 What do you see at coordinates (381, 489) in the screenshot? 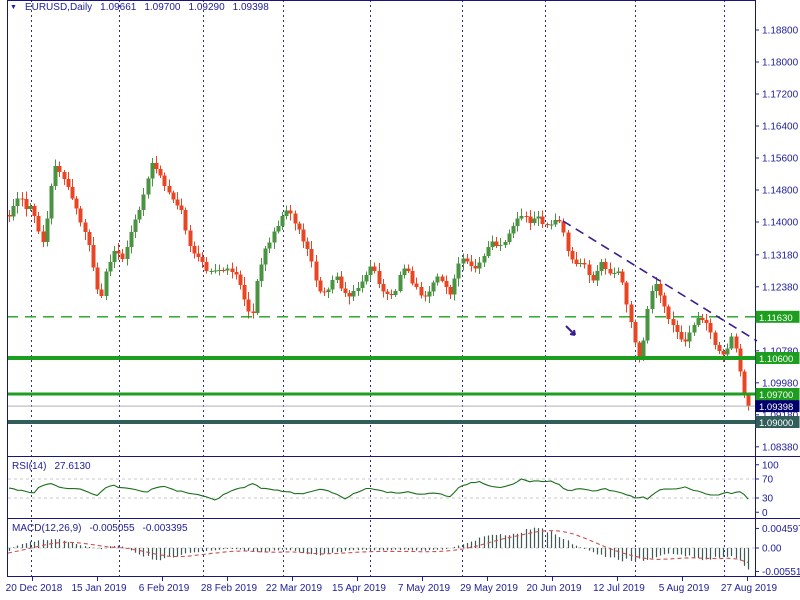
I see `rsi-pane` at bounding box center [381, 489].